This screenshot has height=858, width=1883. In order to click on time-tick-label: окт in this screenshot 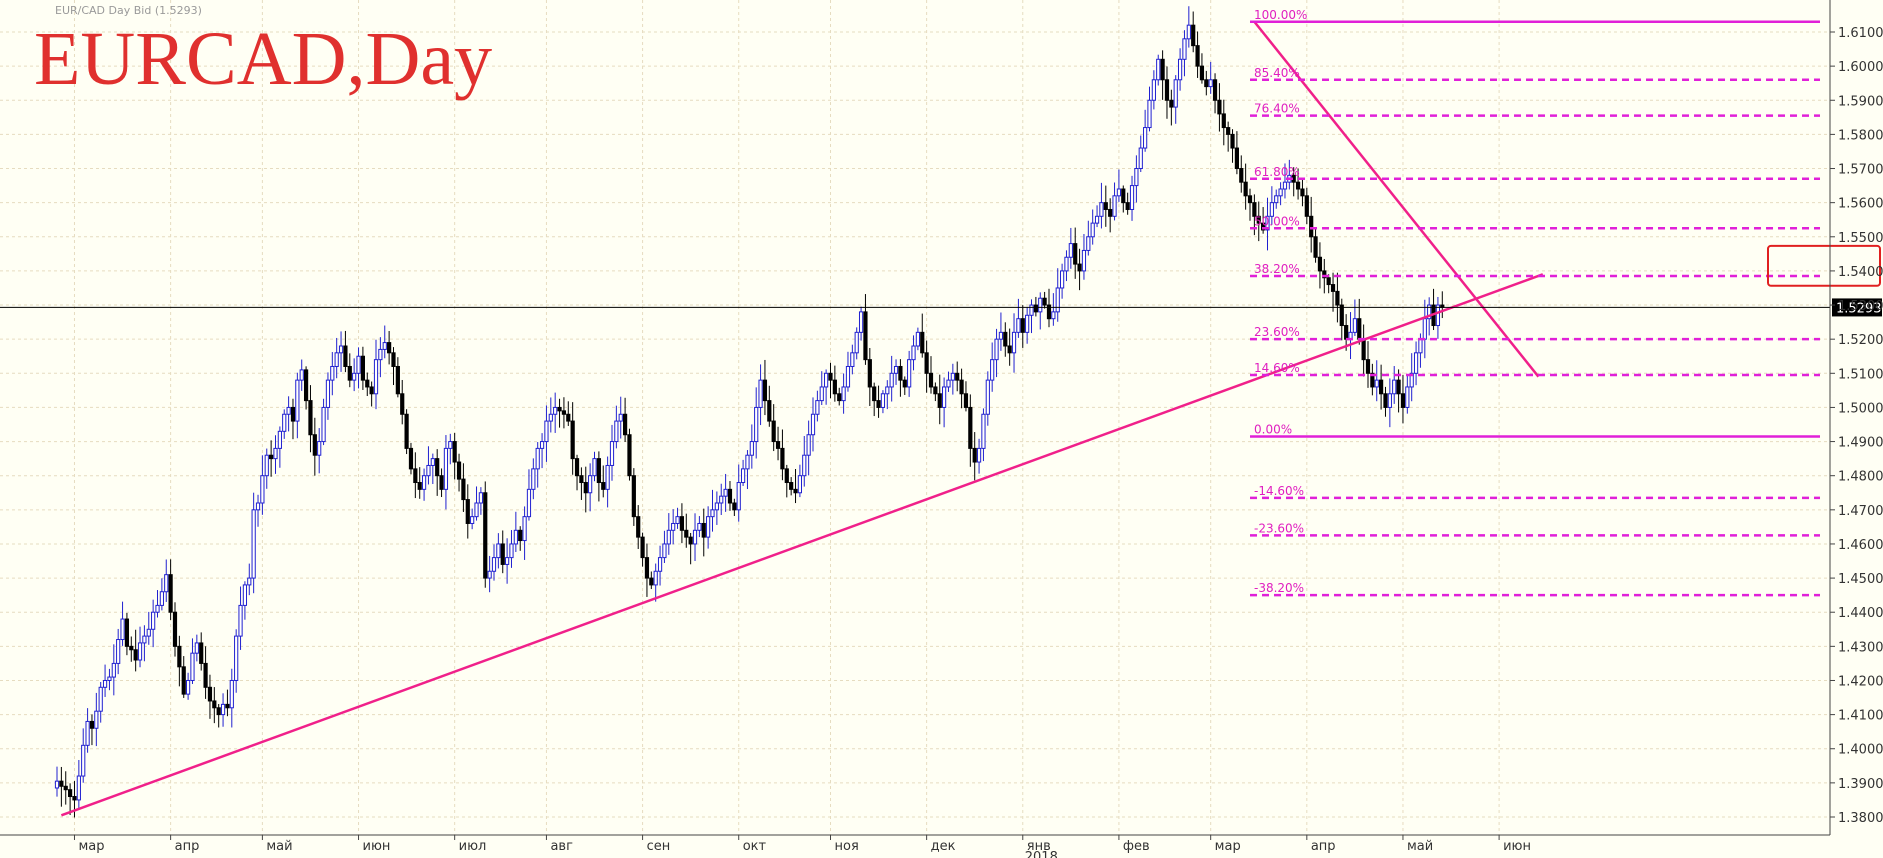, I will do `click(755, 846)`.